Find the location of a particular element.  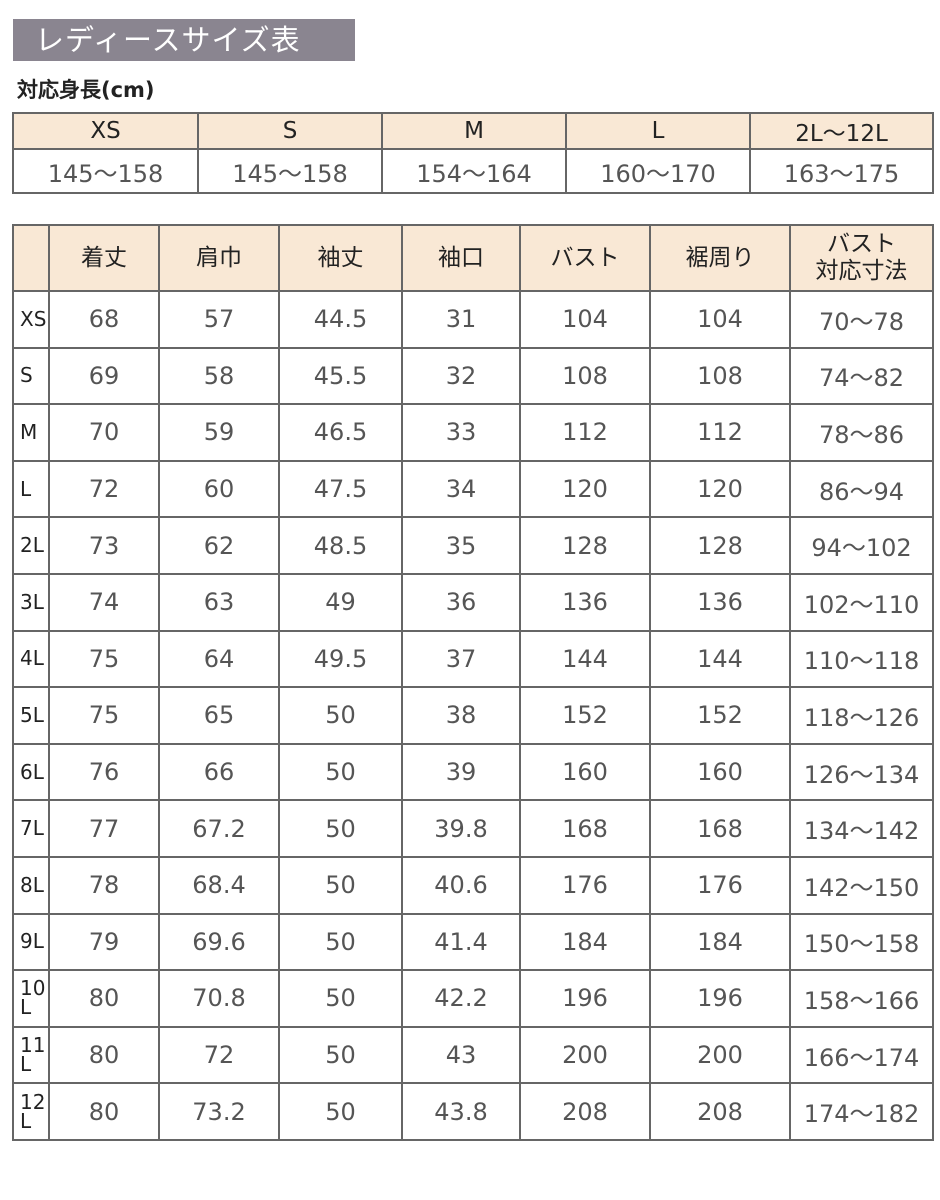

table-row: 8L 78 68.4 50 40.6 176 176 142〜150 is located at coordinates (473, 885).